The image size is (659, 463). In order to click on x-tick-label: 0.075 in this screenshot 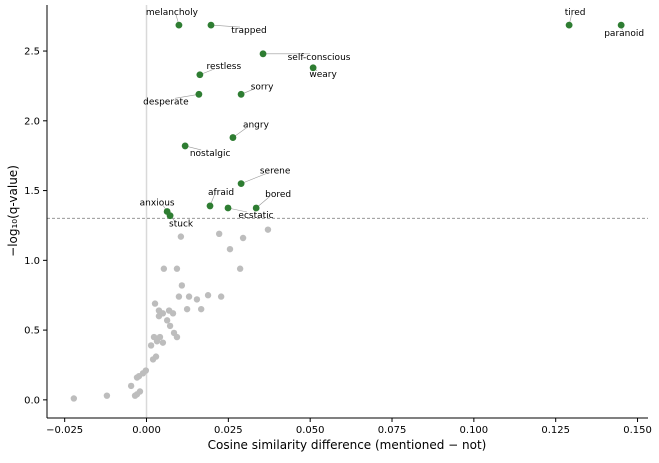, I will do `click(392, 430)`.